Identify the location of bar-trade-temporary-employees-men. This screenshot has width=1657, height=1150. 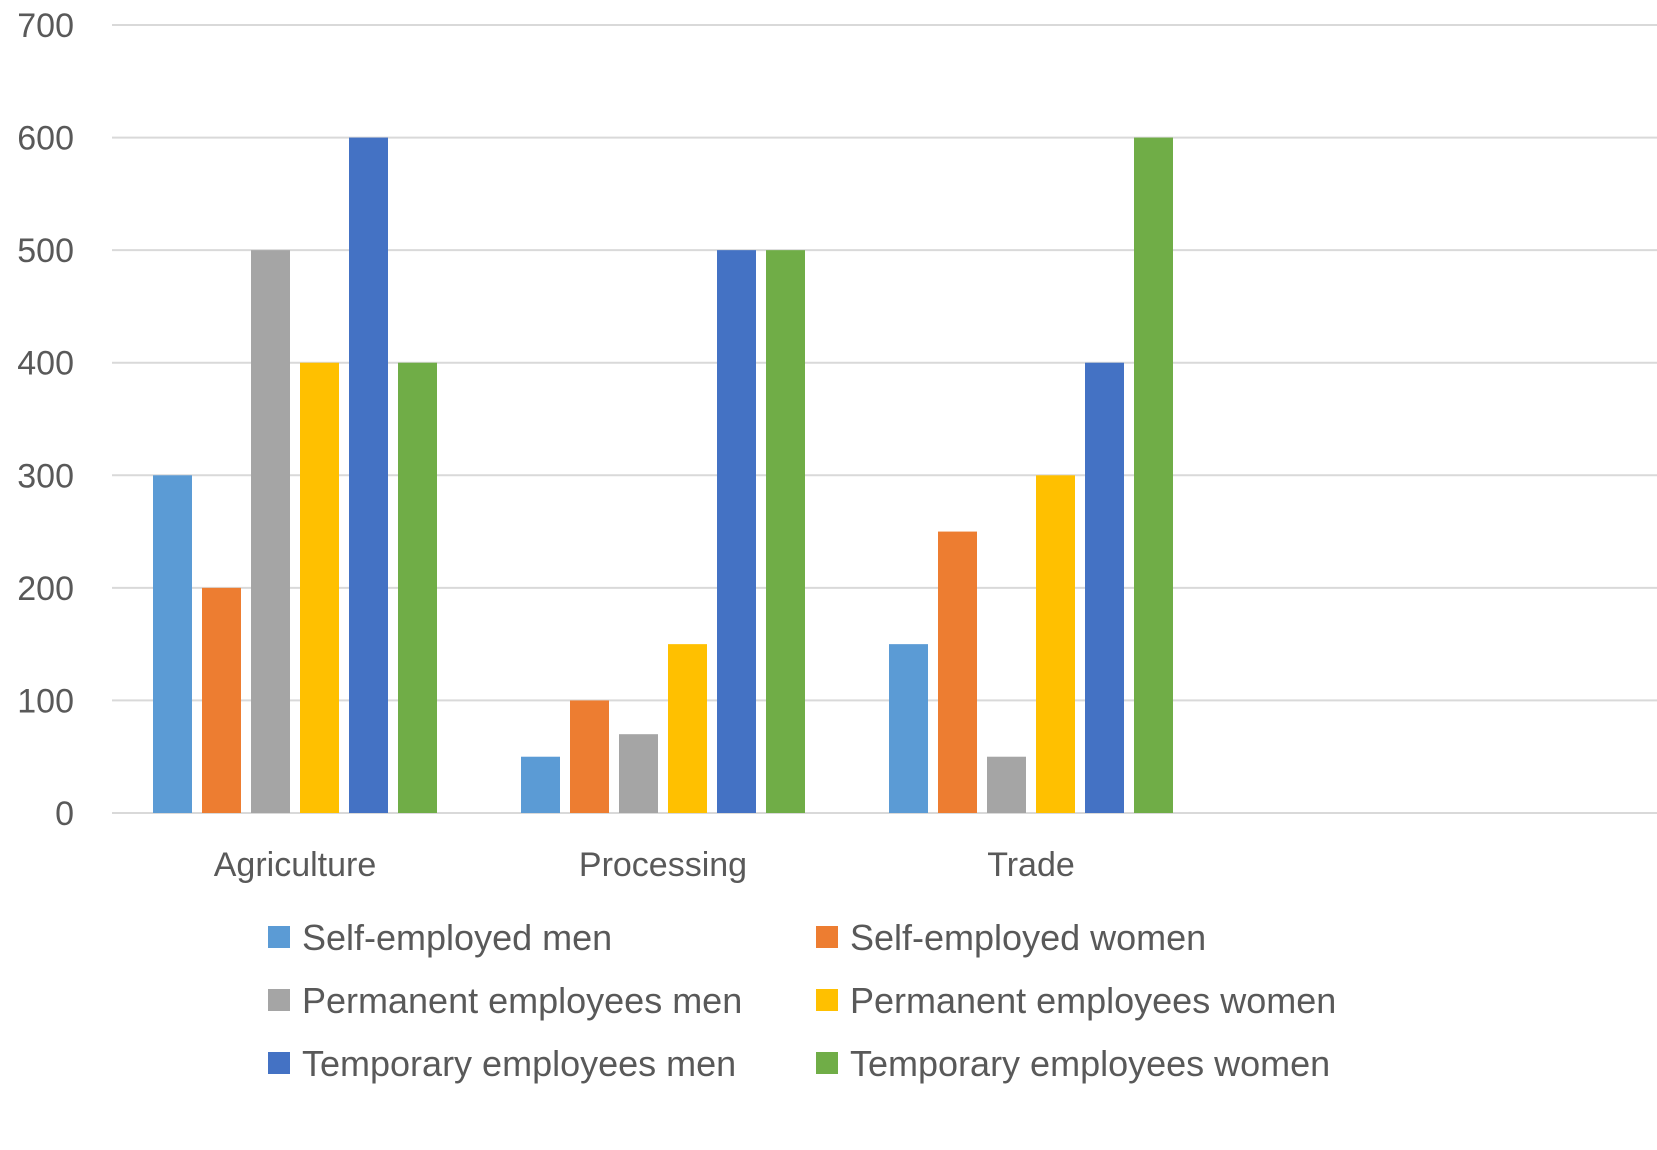
(1104, 587).